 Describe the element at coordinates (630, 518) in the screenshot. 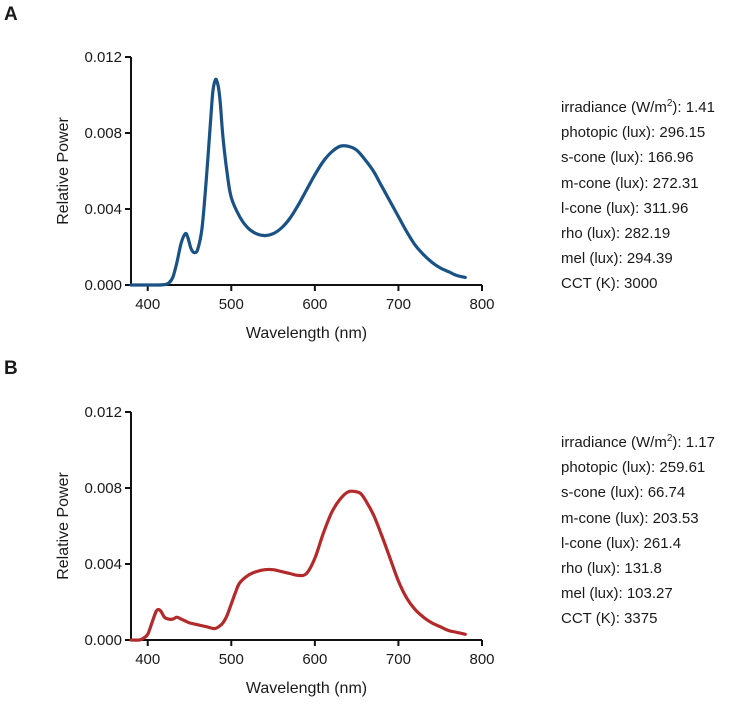

I see `stat-m-cone: m-cone (lux): 203.53` at that location.